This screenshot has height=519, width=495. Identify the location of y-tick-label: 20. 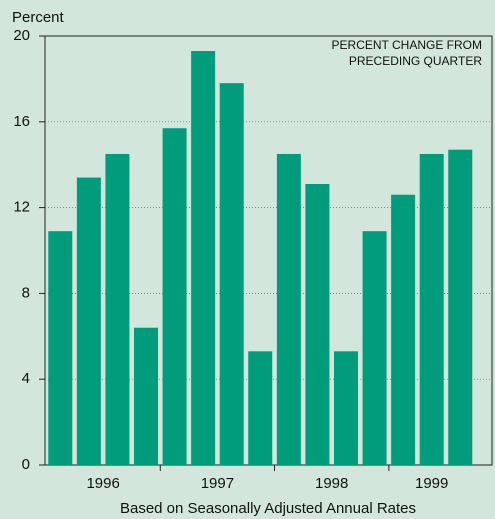
(21, 35).